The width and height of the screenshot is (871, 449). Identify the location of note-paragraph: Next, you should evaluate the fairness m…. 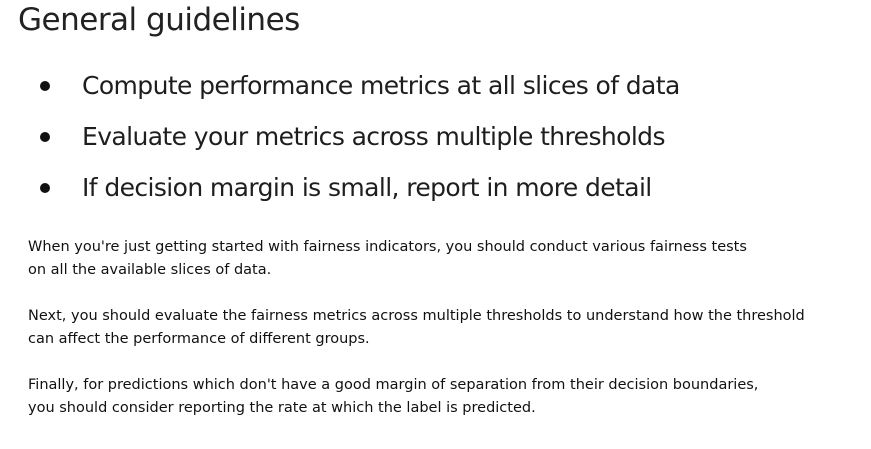
(445, 328).